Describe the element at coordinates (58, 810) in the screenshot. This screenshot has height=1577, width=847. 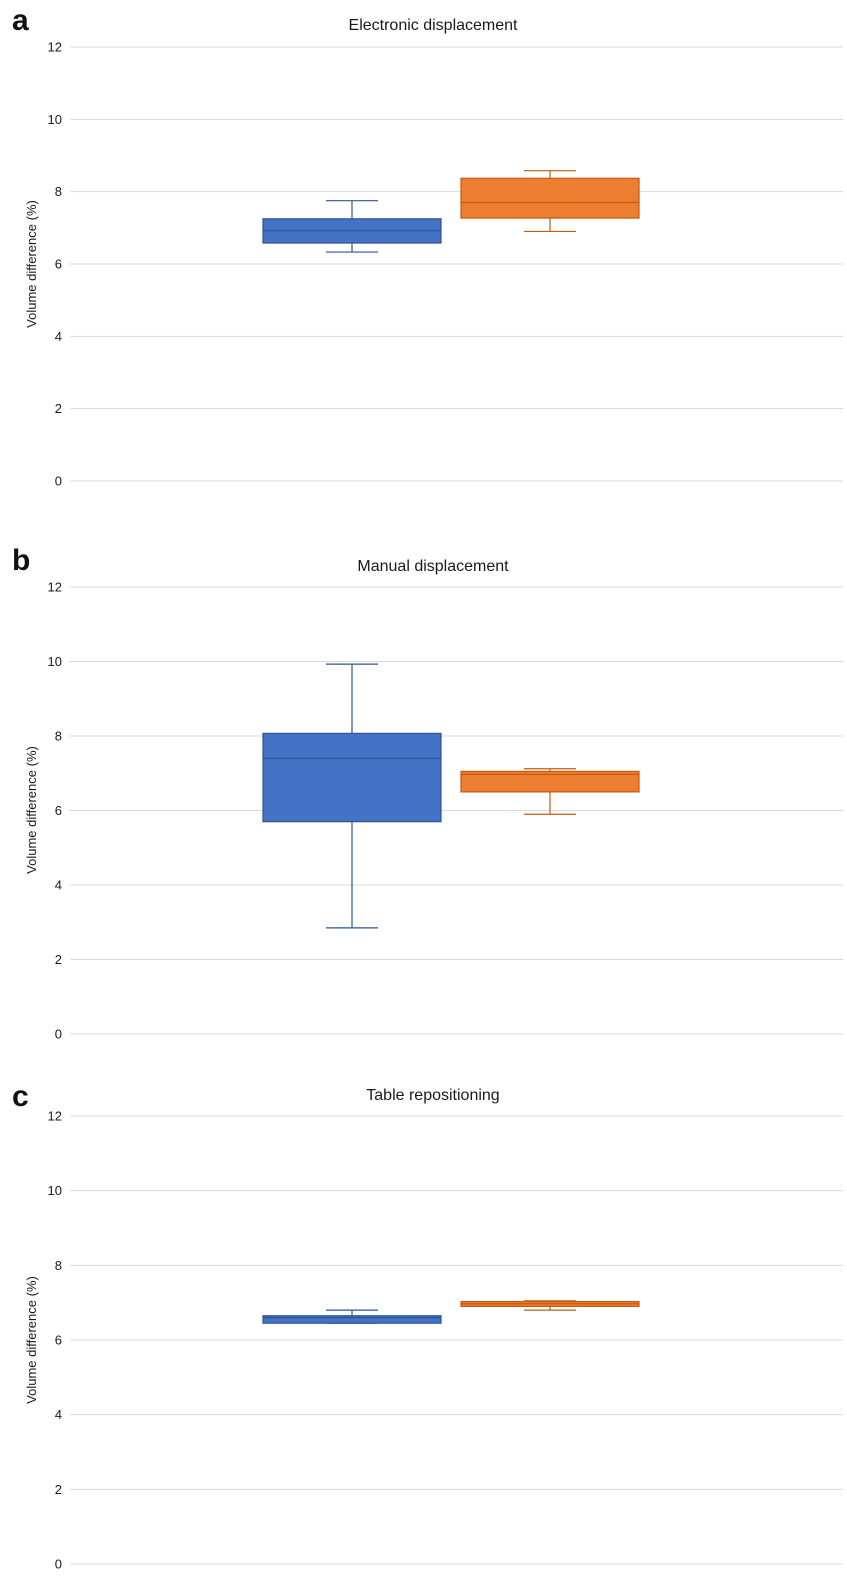
I see `y-tick-label-b-3: 6` at that location.